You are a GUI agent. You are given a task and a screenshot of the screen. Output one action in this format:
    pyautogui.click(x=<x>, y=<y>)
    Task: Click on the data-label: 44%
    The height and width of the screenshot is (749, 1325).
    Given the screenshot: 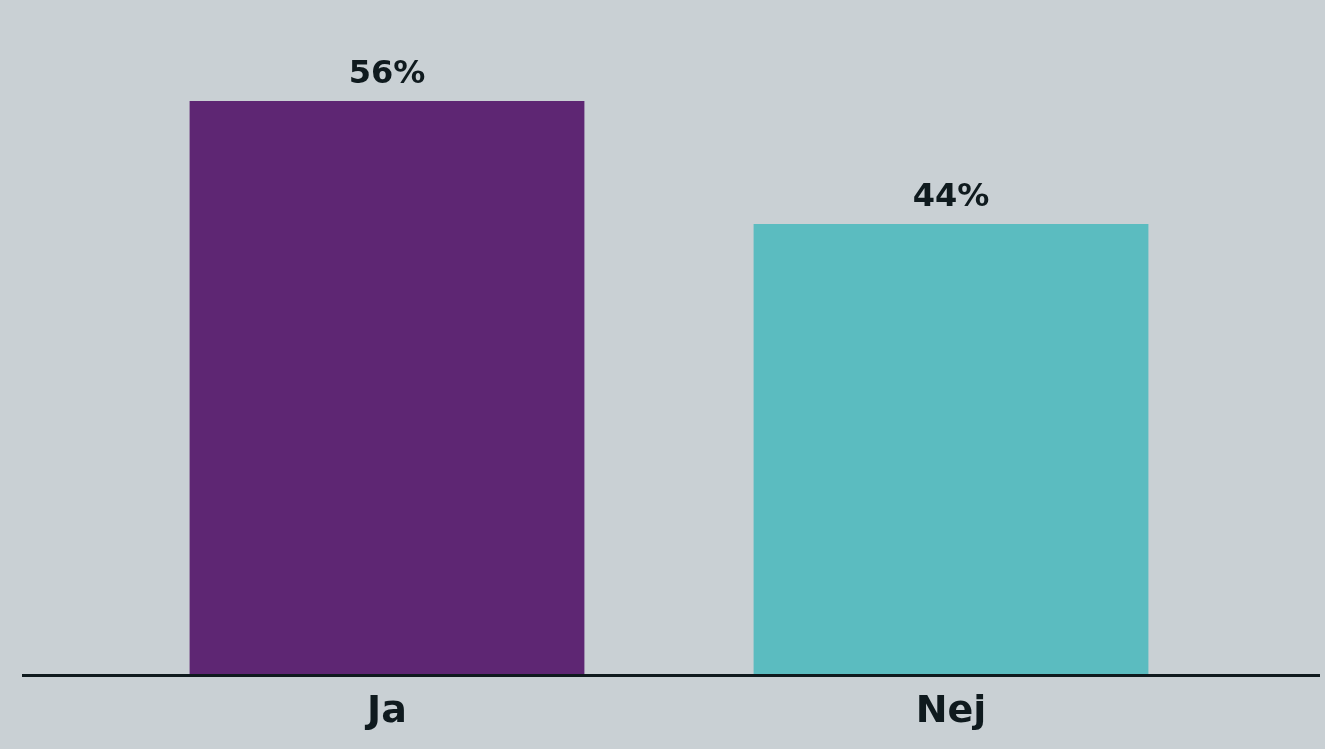 What is the action you would take?
    pyautogui.click(x=951, y=195)
    